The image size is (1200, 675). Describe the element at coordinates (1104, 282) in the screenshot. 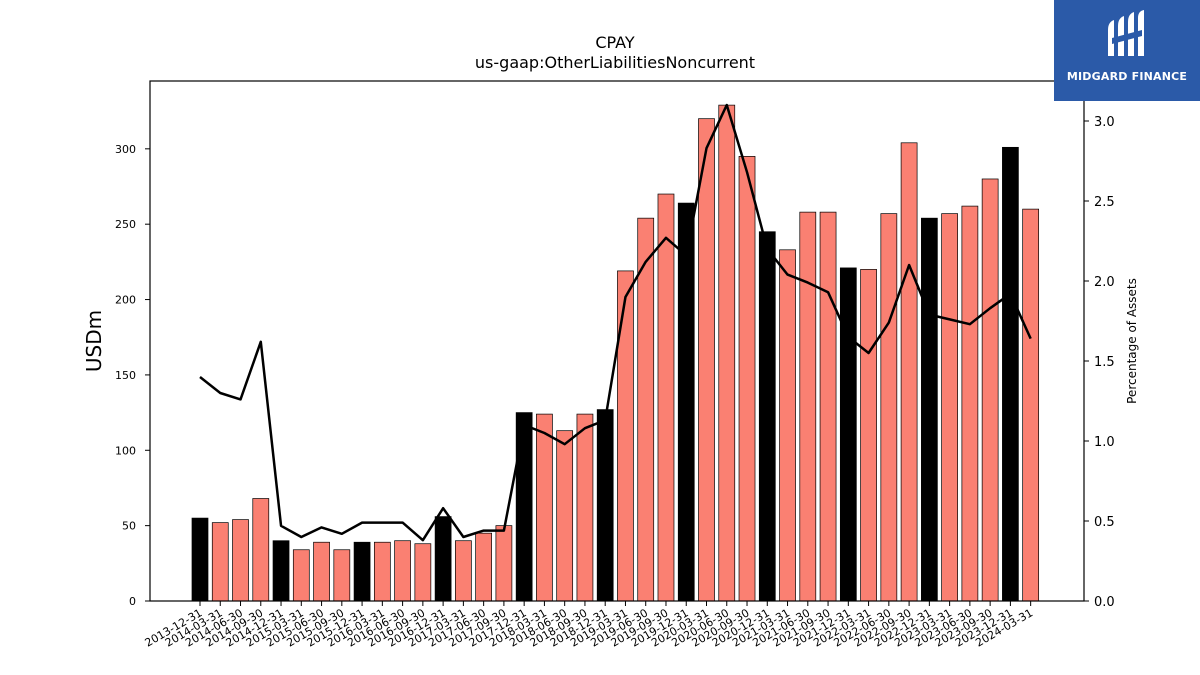

I see `y-right-tick-label: 2.0` at that location.